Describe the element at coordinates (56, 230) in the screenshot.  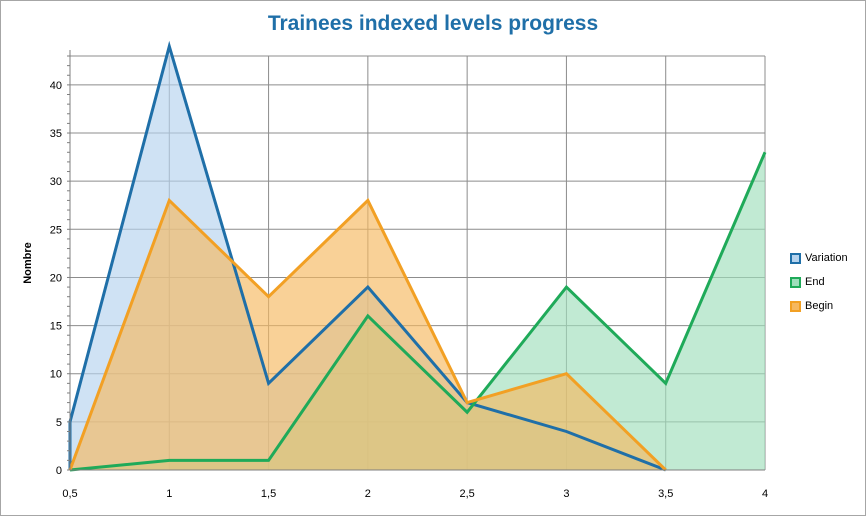
I see `y-tick-label: 25` at that location.